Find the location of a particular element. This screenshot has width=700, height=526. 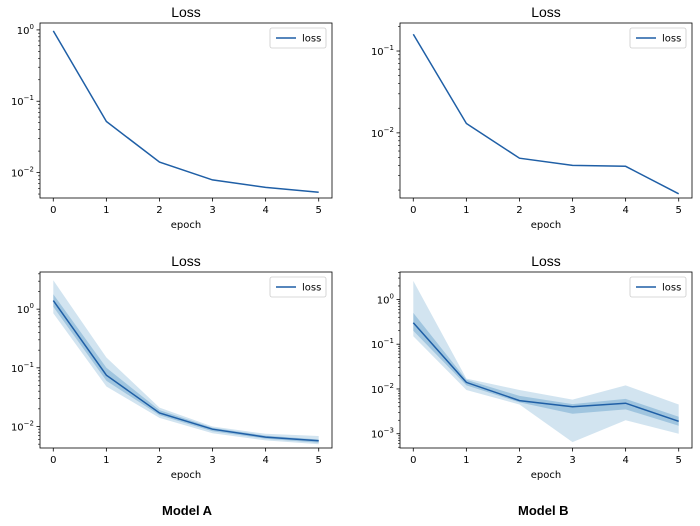

y-tick-label: 10⁻³ is located at coordinates (382, 434).